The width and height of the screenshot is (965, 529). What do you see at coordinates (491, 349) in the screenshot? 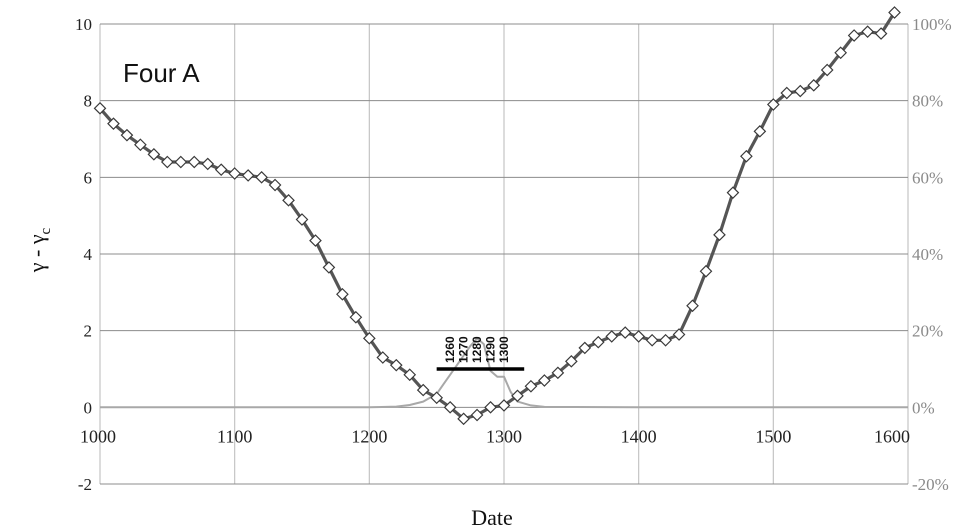
I see `annotation-label-3: 1290` at bounding box center [491, 349].